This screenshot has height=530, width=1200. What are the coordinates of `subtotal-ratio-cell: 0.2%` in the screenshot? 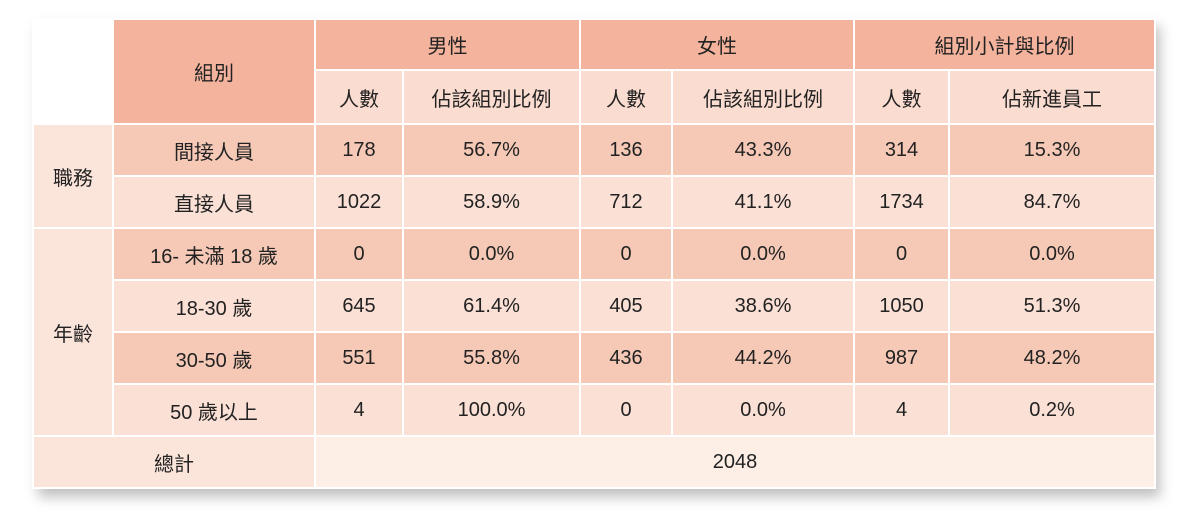 It's located at (1052, 410).